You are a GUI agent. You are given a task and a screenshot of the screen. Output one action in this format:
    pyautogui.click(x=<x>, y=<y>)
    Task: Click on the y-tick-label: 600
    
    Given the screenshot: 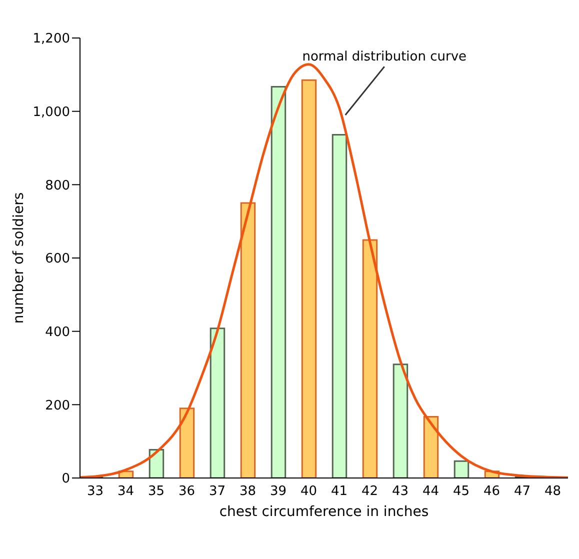 What is the action you would take?
    pyautogui.click(x=57, y=259)
    